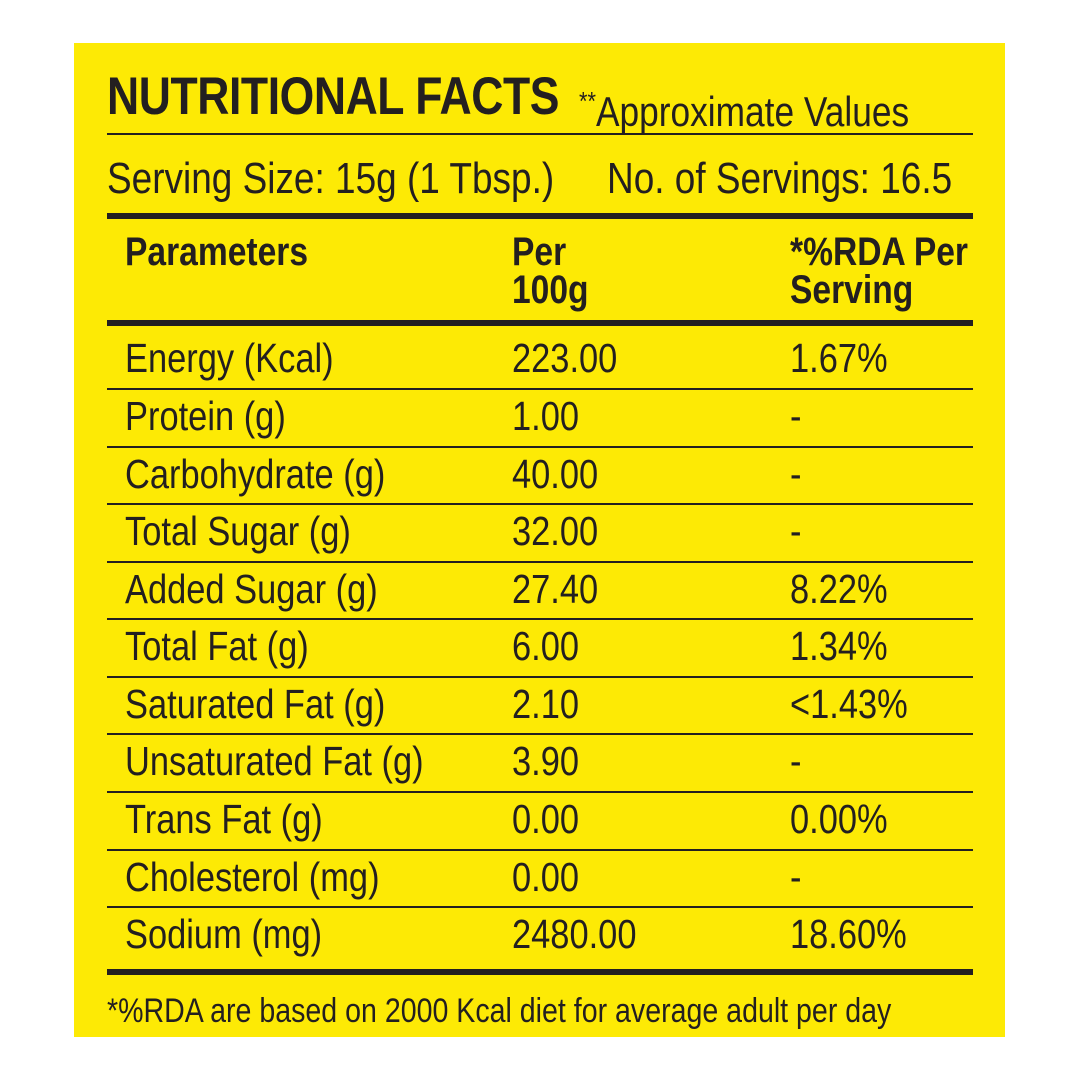 This screenshot has height=1080, width=1080. I want to click on rda-cell: <1.43%, so click(849, 704).